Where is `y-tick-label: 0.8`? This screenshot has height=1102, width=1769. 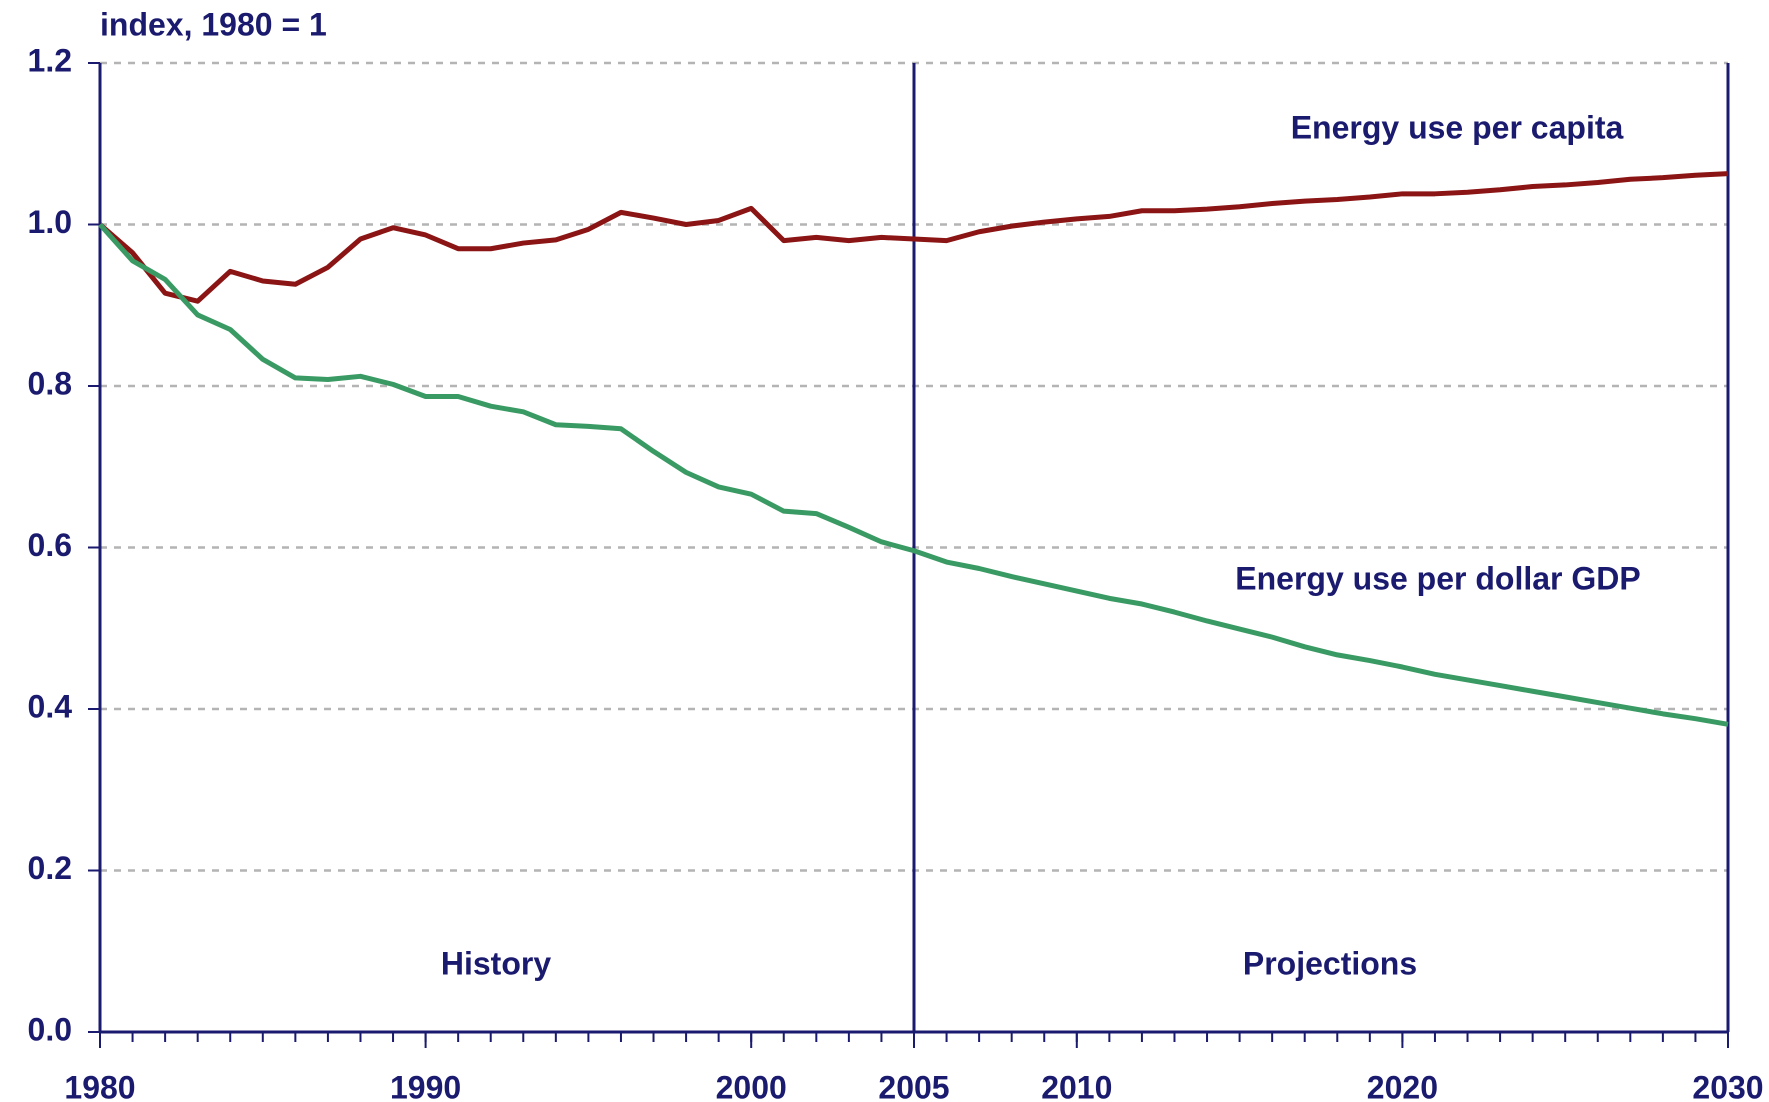
y-tick-label: 0.8 is located at coordinates (50, 383).